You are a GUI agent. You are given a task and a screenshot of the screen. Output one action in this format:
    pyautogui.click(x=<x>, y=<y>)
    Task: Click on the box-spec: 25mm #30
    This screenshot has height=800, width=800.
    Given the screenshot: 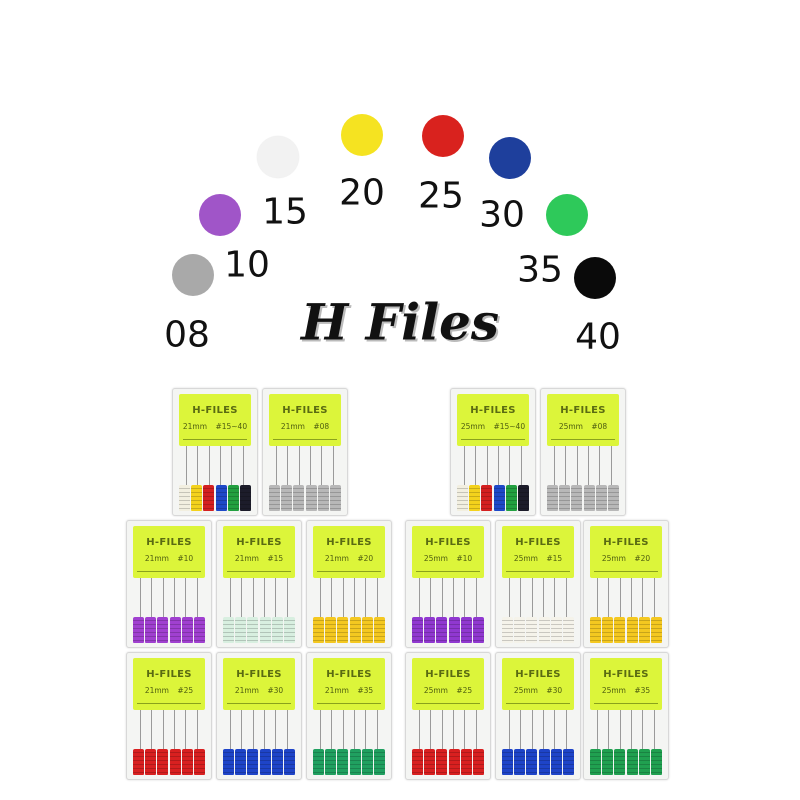 What is the action you would take?
    pyautogui.click(x=538, y=690)
    